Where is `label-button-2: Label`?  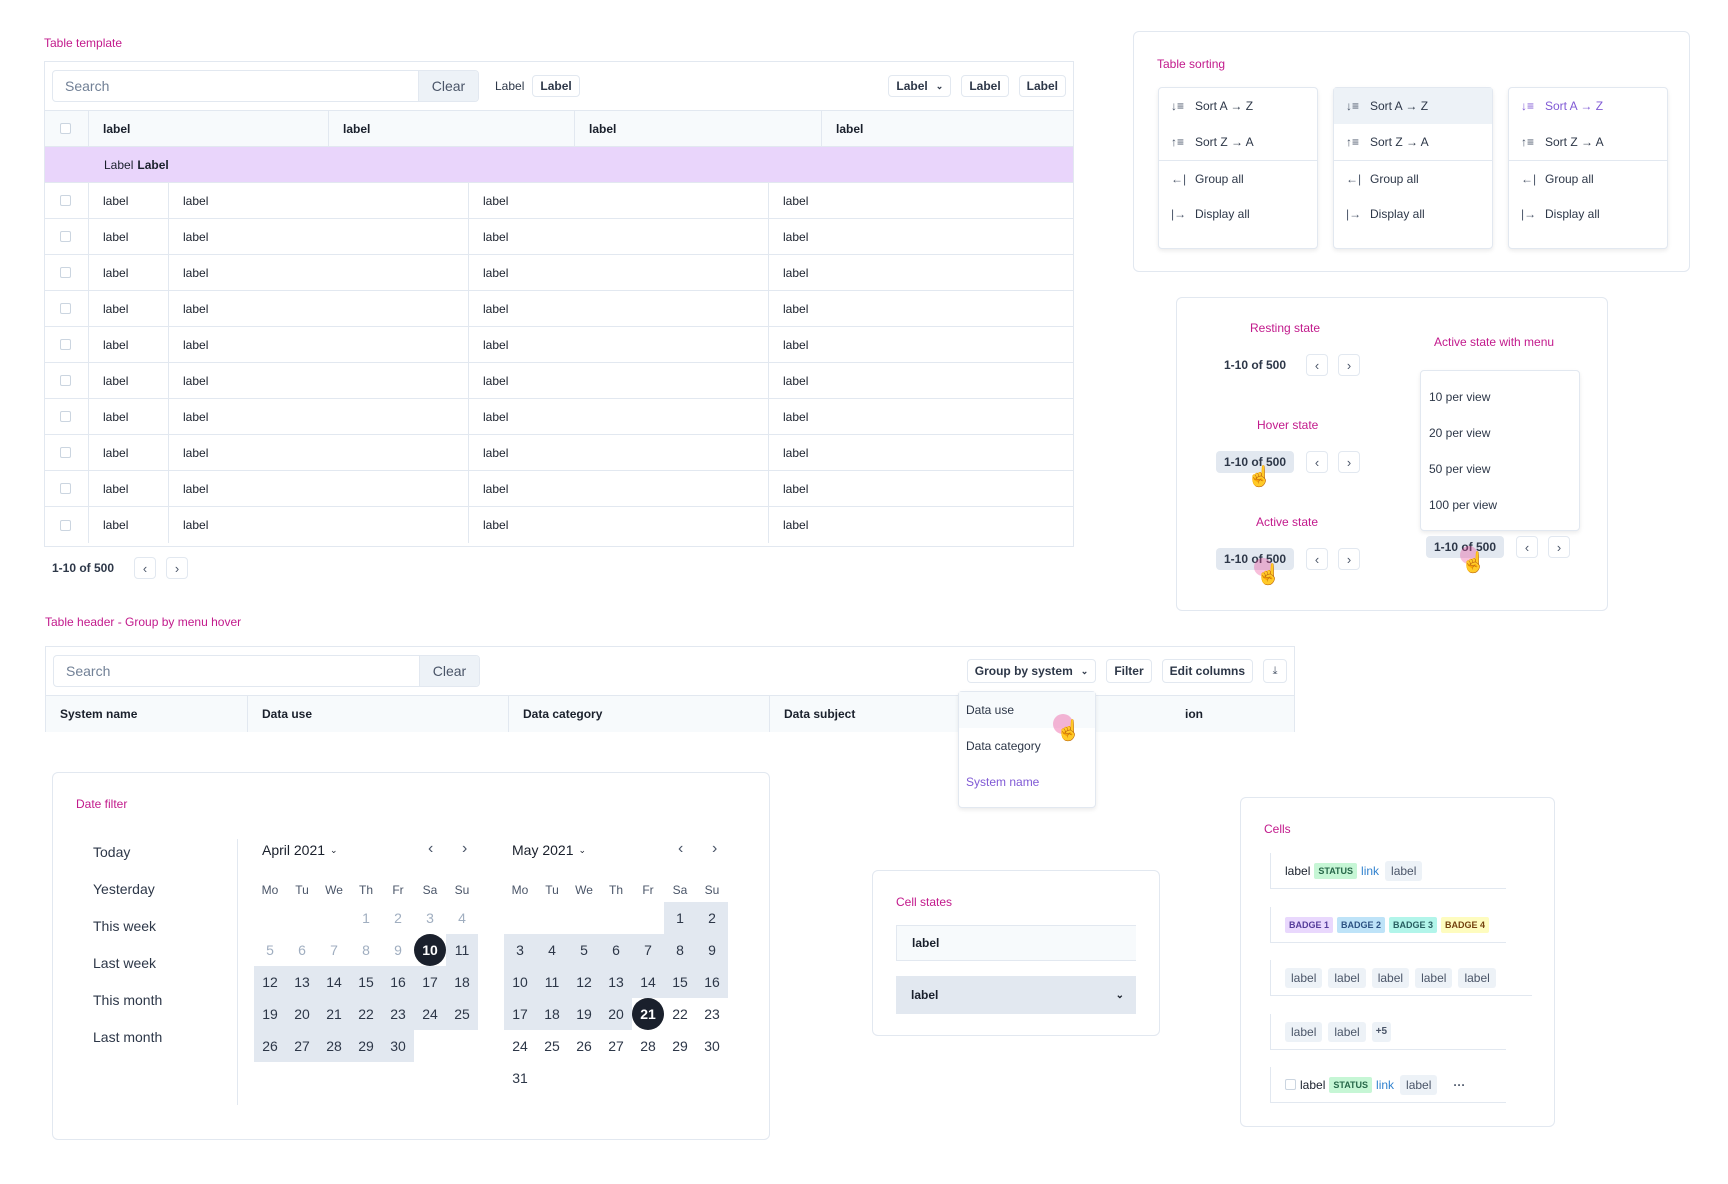
label-button-2: Label is located at coordinates (985, 86).